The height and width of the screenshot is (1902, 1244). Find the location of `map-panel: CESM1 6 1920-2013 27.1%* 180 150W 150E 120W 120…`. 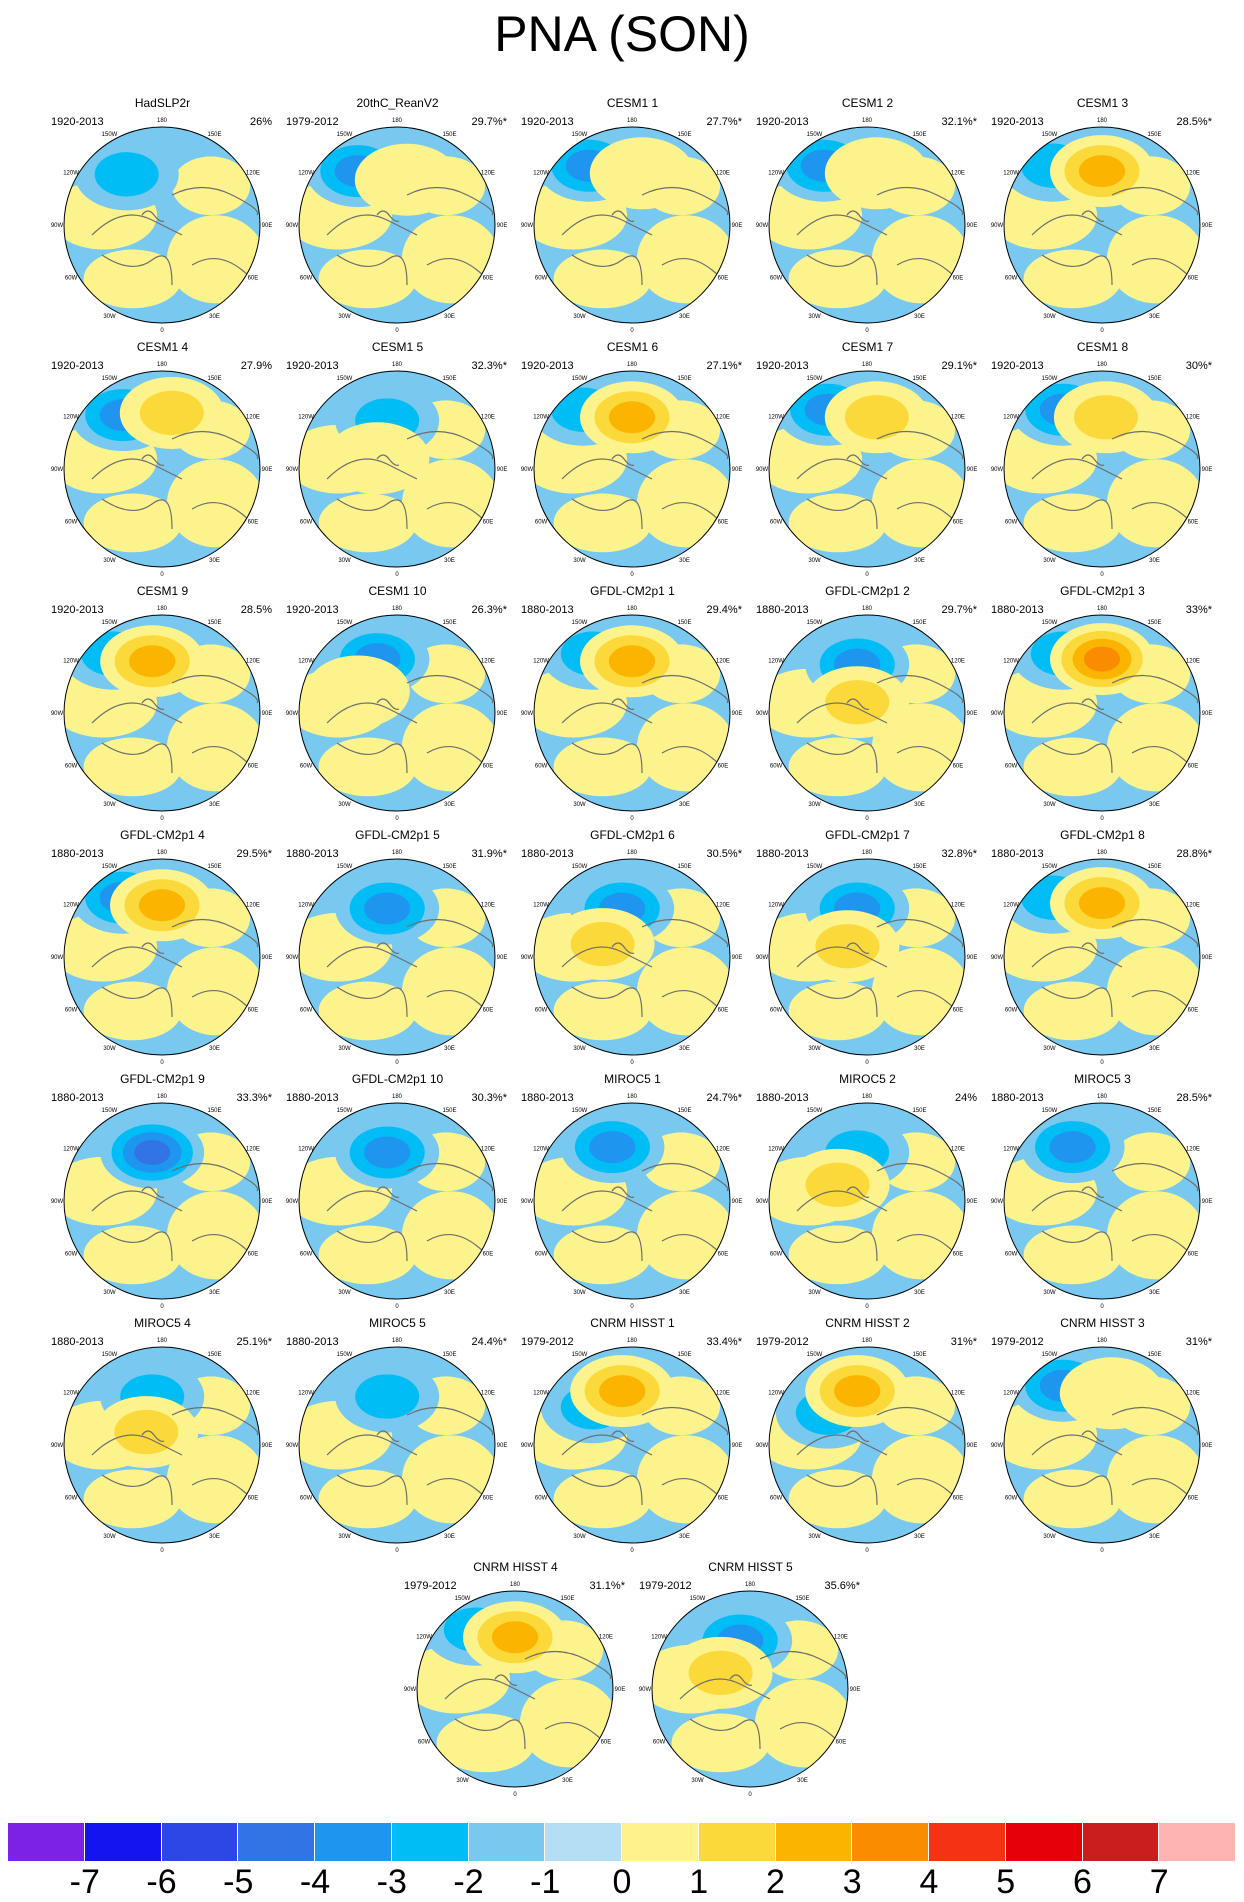

map-panel: CESM1 6 1920-2013 27.1%* 180 150W 150E 120W 120… is located at coordinates (632, 460).